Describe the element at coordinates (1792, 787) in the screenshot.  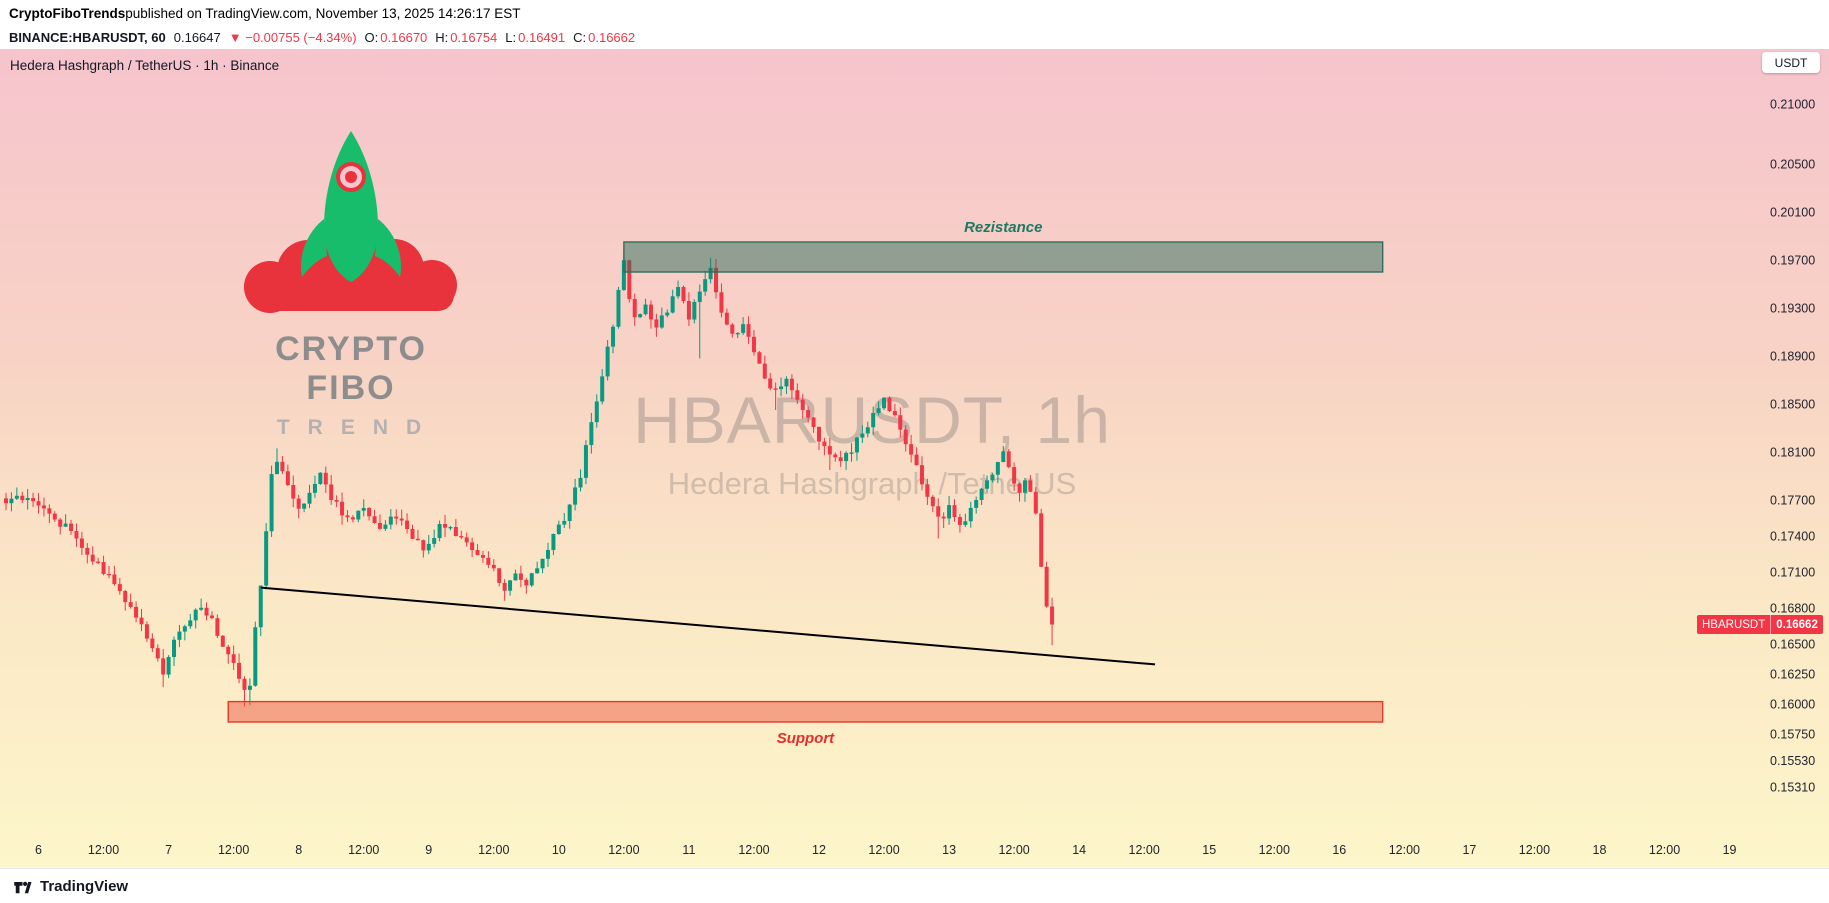
I see `svg-text: 0.15310` at that location.